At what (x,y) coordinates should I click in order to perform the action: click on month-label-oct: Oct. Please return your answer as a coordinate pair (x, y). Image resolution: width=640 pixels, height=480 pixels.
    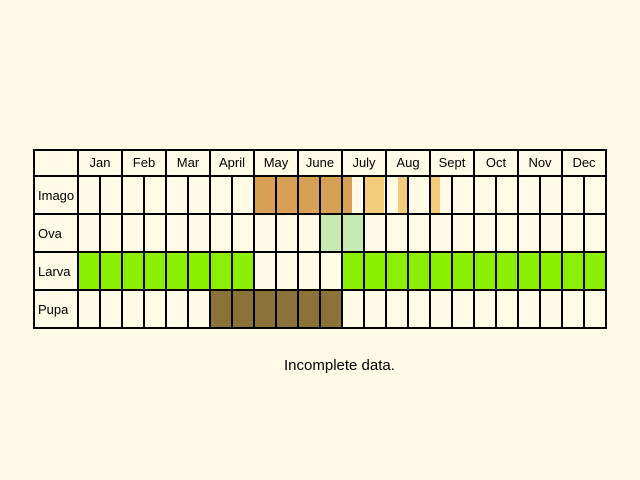
    Looking at the image, I should click on (496, 162).